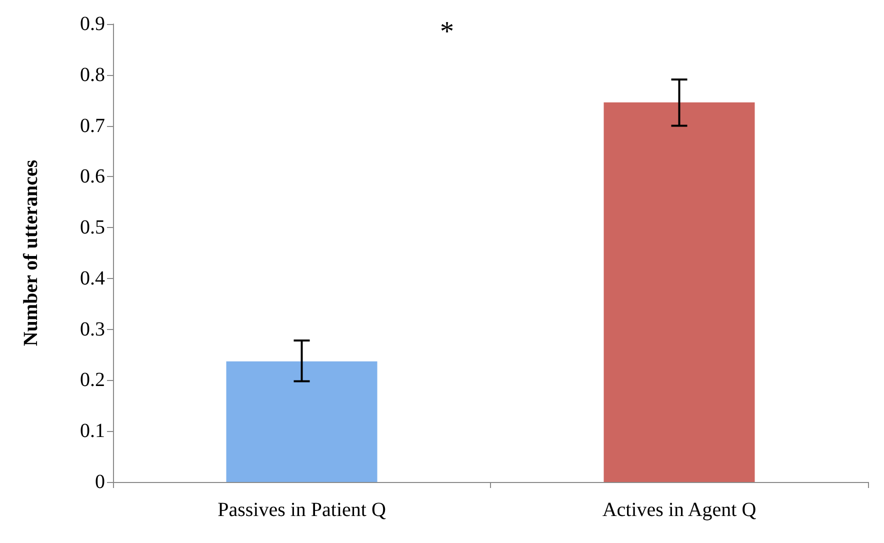 This screenshot has height=543, width=884. Describe the element at coordinates (92, 24) in the screenshot. I see `y-tick-label: 0.9` at that location.